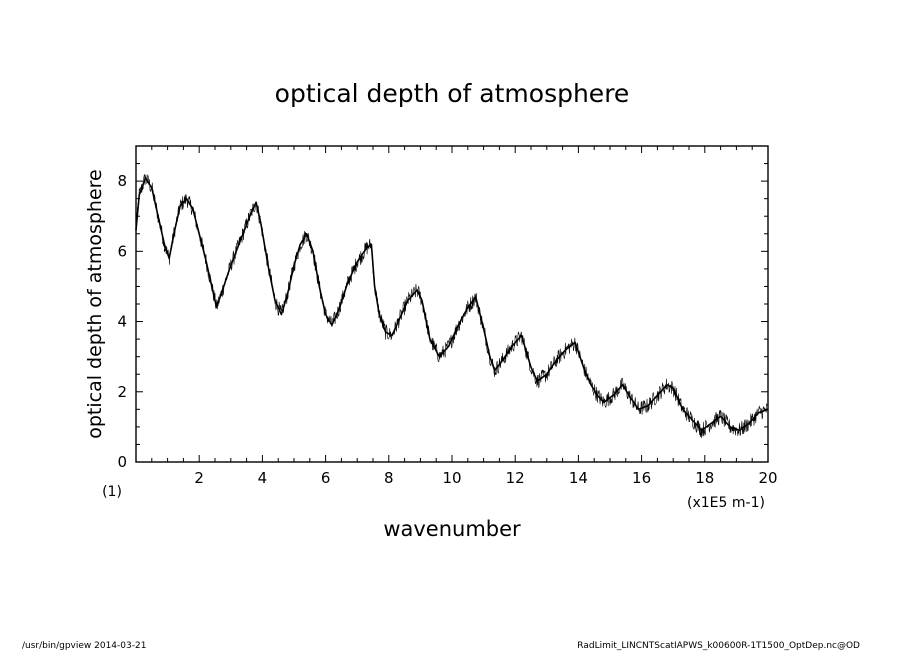  Describe the element at coordinates (641, 478) in the screenshot. I see `x-tick-label: 16` at that location.